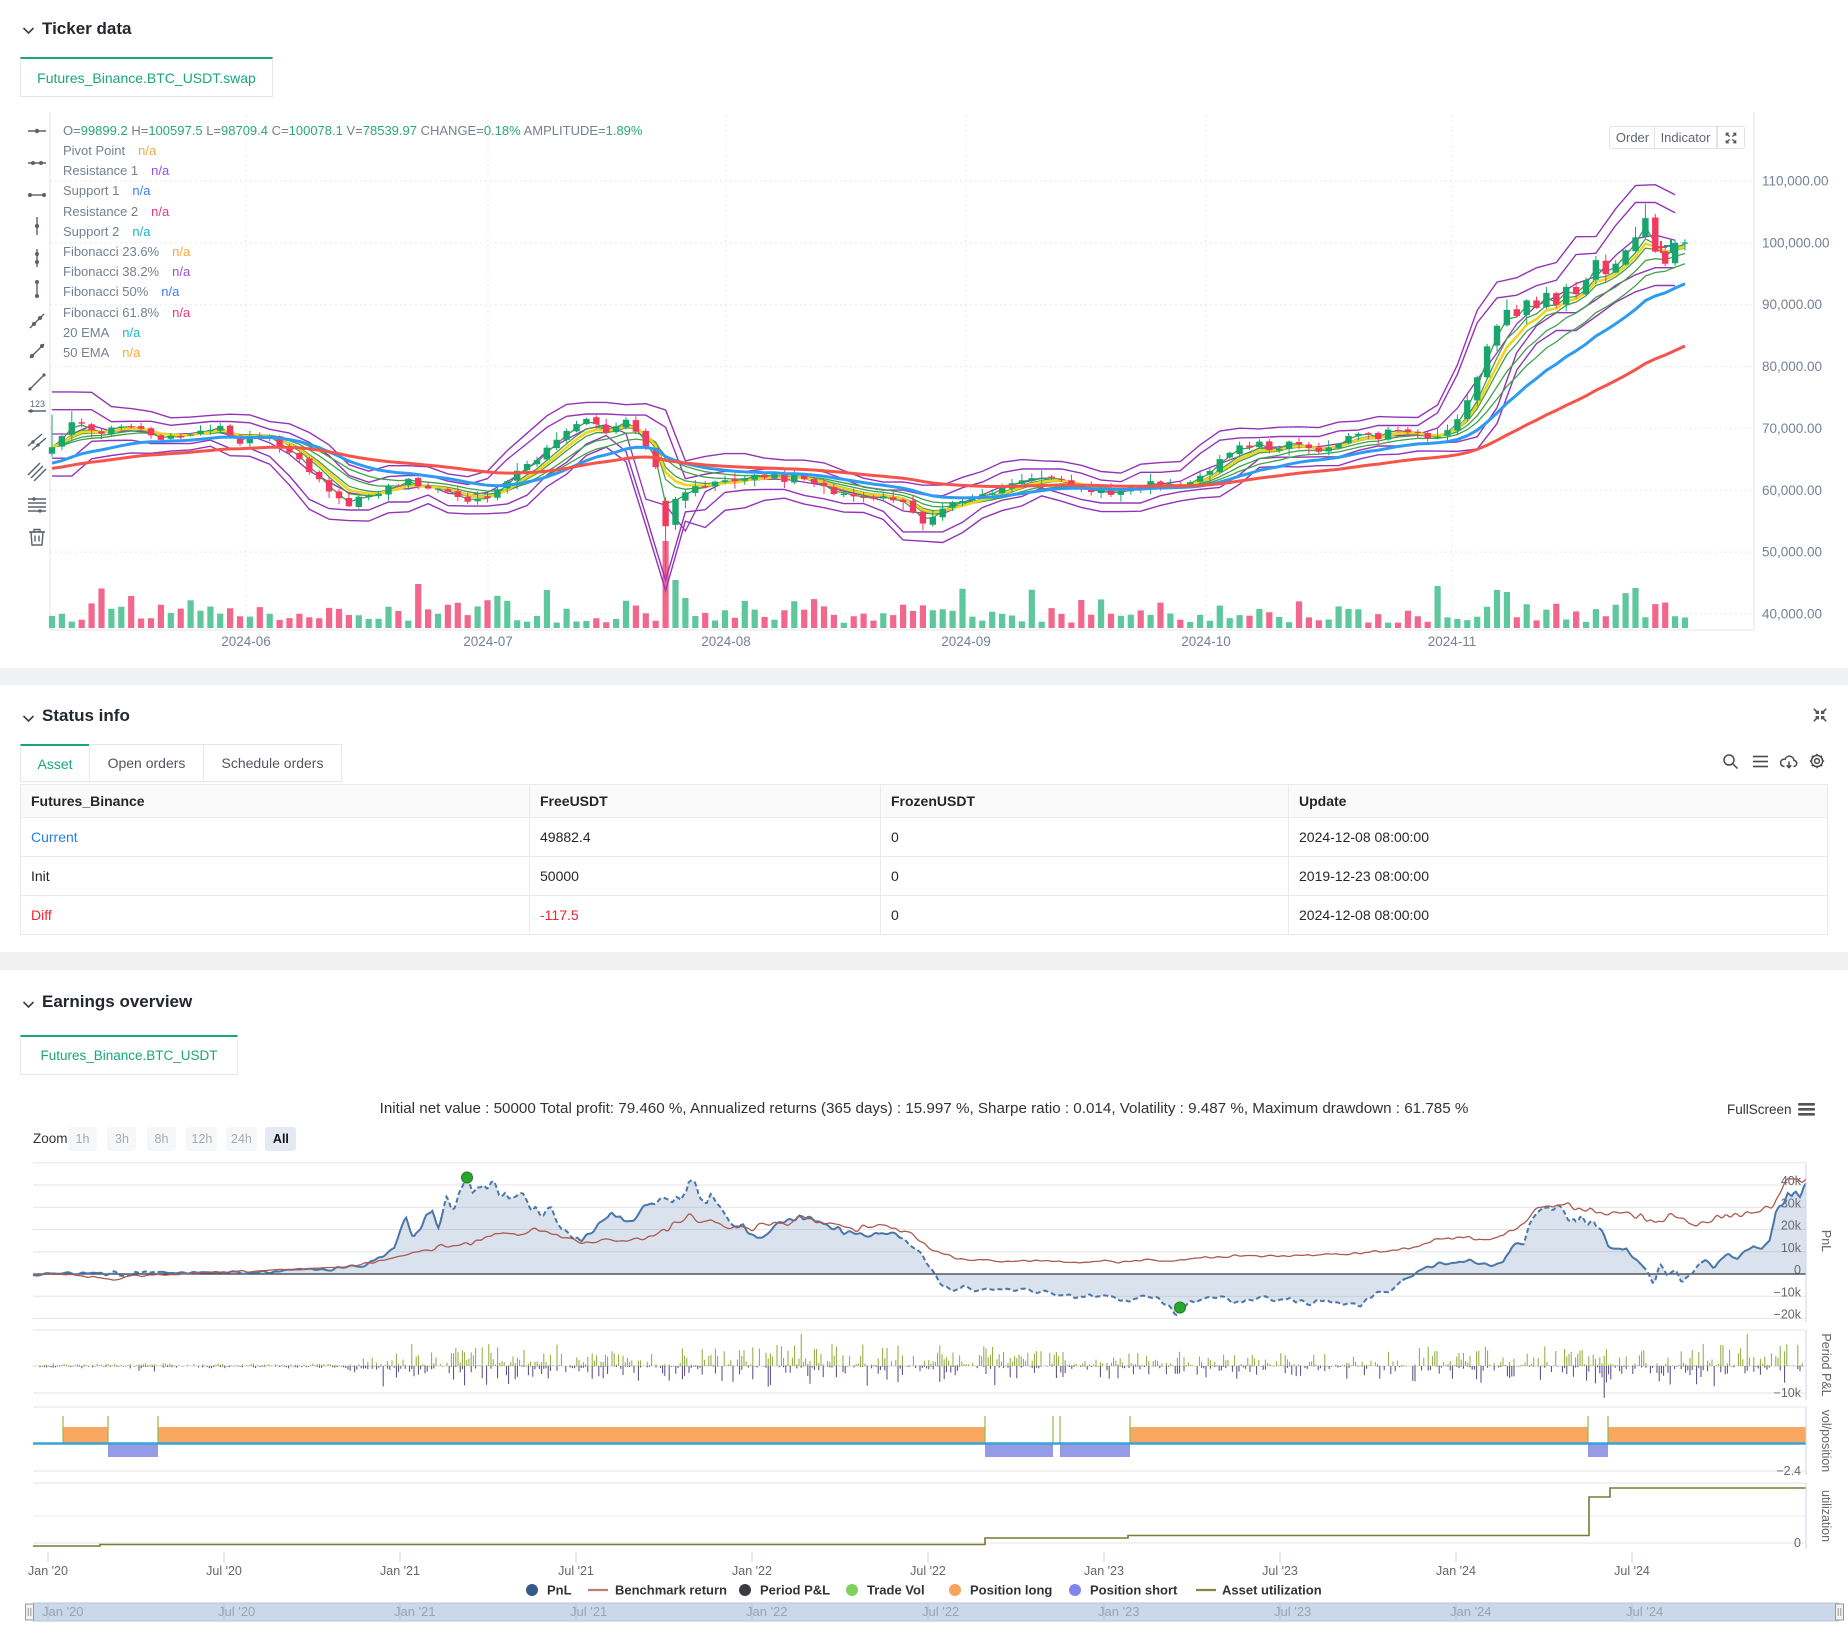  Describe the element at coordinates (1792, 366) in the screenshot. I see `svg-text: 80,000.00` at that location.